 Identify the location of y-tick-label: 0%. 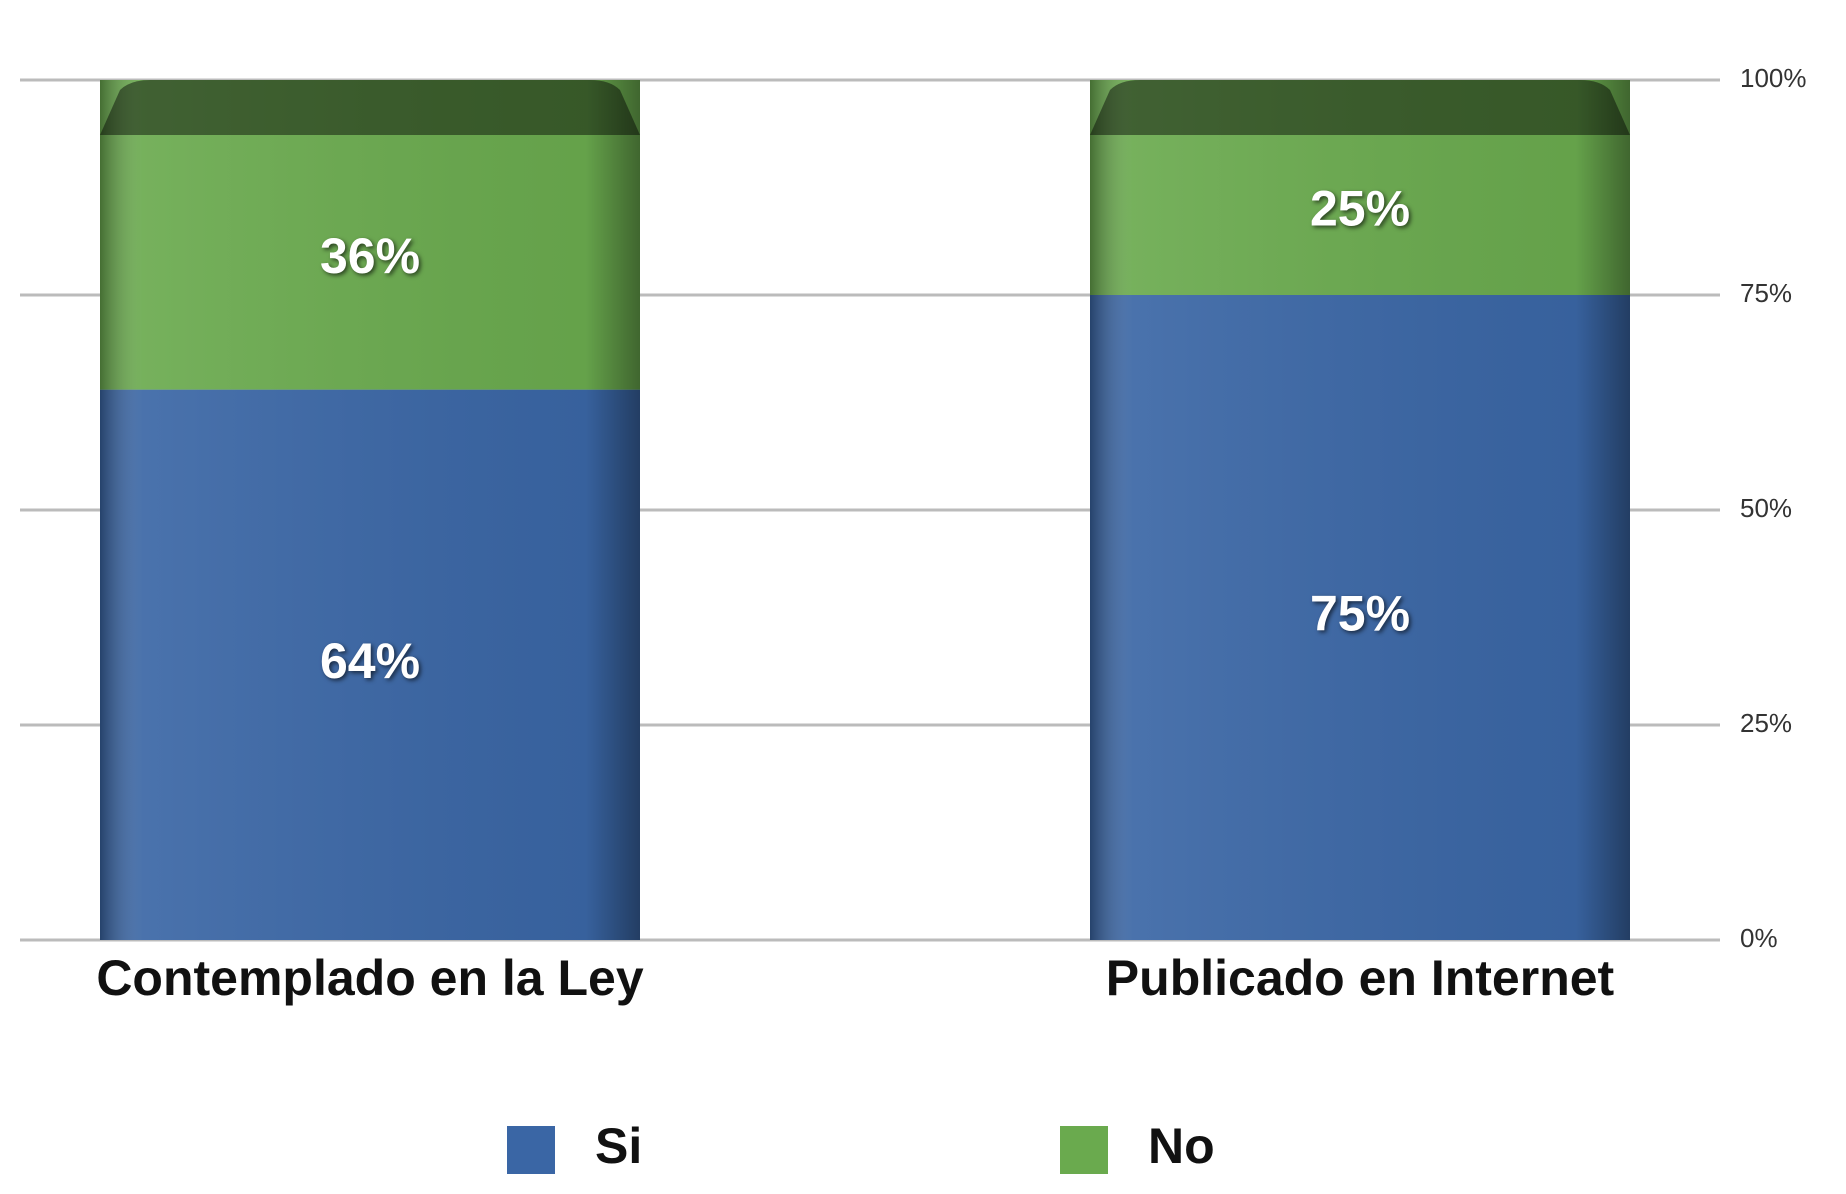
(1759, 938).